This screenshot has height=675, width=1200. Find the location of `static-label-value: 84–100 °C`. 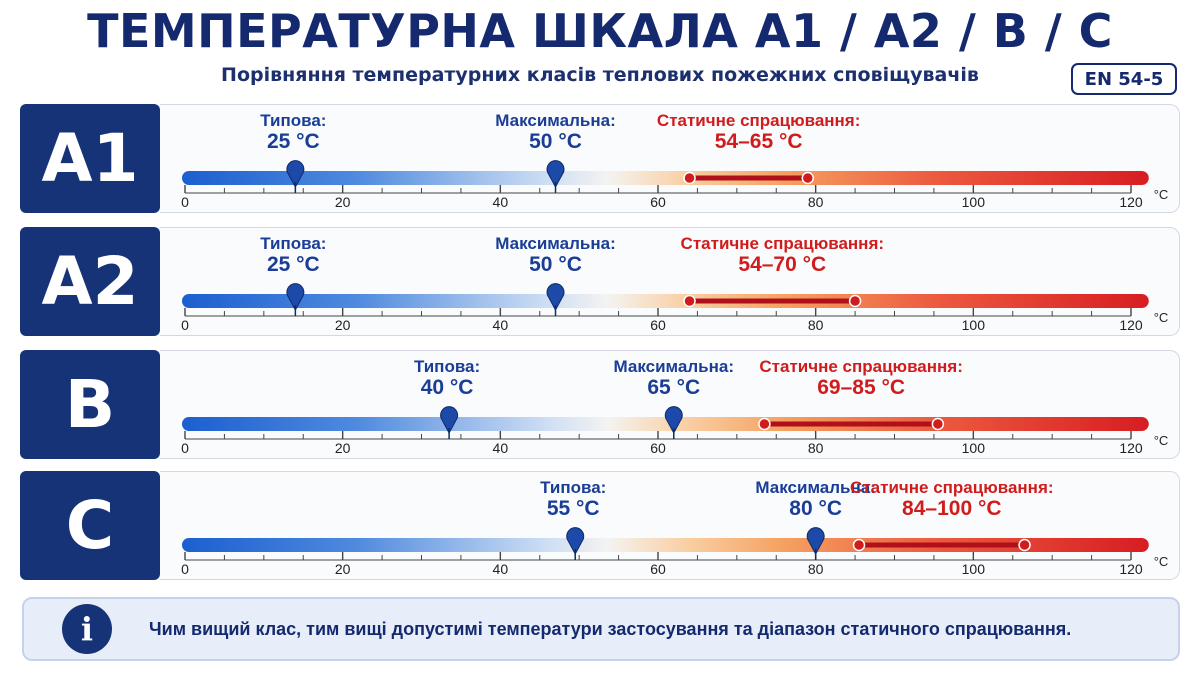

static-label-value: 84–100 °C is located at coordinates (952, 509).